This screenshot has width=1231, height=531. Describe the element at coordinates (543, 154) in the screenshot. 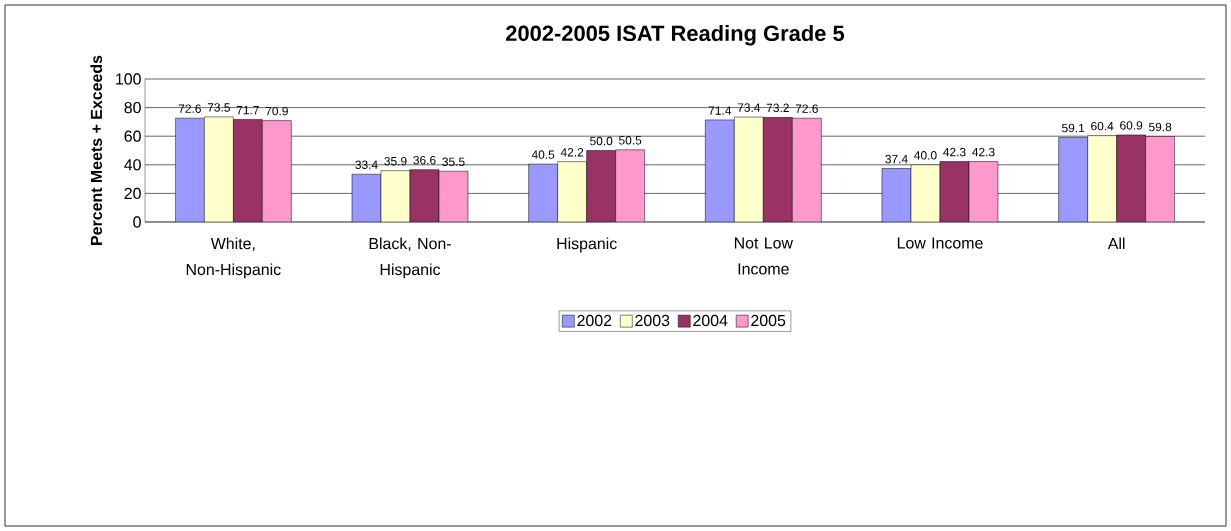

I see `data-label: 40.5` at that location.